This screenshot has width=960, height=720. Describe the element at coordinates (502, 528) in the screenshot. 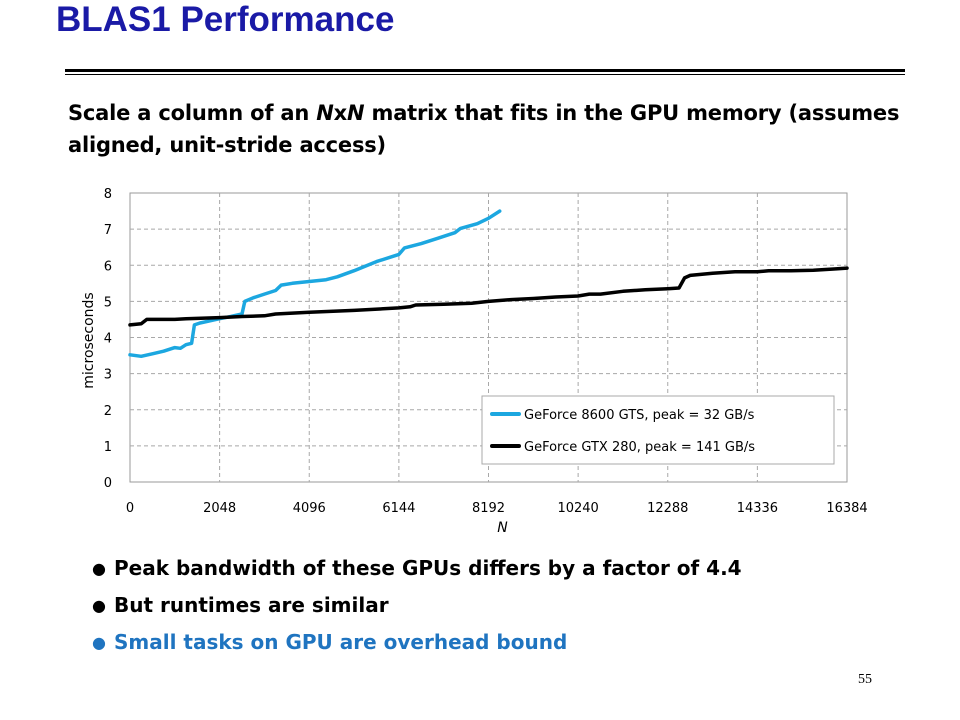

I see `x-axis-title: N` at that location.